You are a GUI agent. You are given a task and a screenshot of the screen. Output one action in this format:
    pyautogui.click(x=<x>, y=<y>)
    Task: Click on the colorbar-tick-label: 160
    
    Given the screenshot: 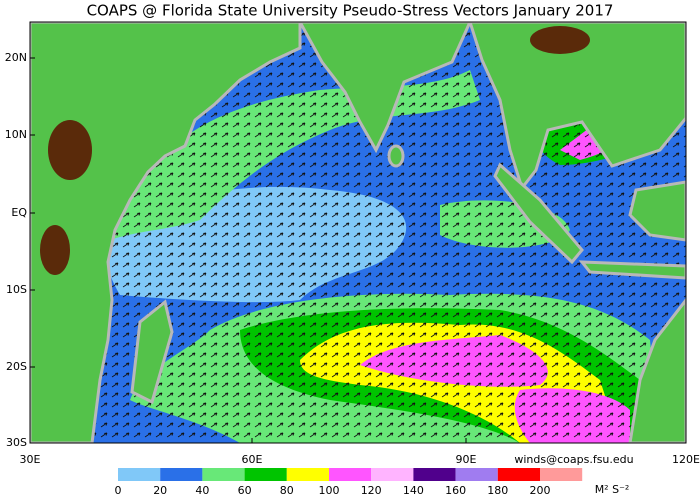 What is the action you would take?
    pyautogui.click(x=455, y=490)
    